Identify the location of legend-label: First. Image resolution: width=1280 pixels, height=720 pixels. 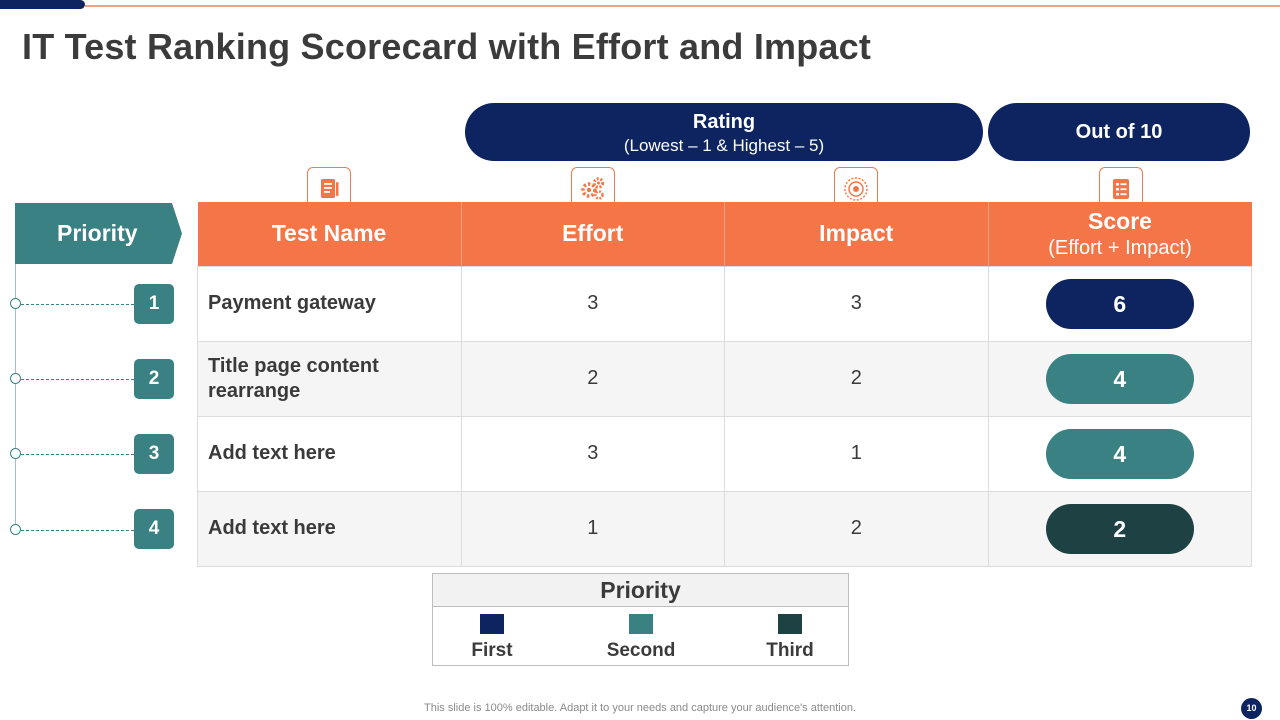
(492, 650).